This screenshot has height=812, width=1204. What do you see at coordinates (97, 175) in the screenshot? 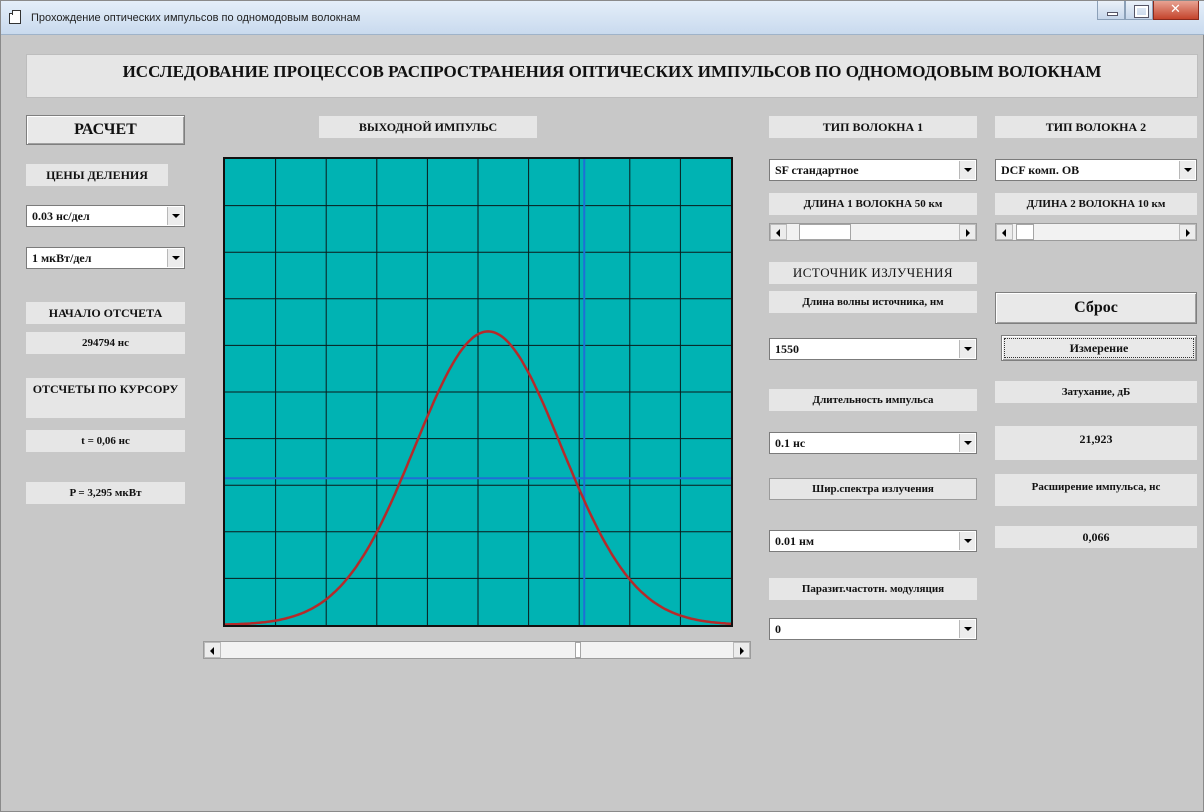
I see `divisions-label: ЦЕНЫ ДЕЛЕНИЯ` at bounding box center [97, 175].